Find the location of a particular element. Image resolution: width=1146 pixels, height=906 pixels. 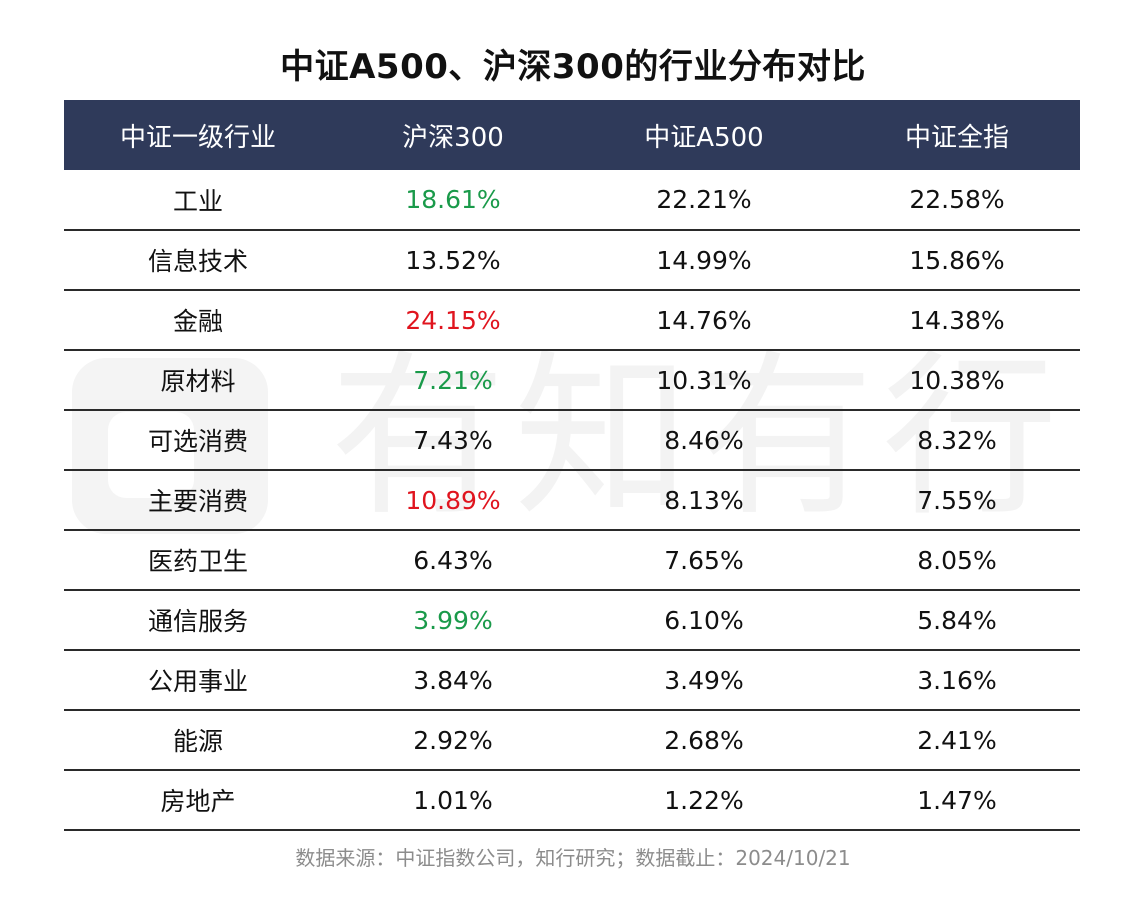

industry-cell: 信息技术 is located at coordinates (197, 261).